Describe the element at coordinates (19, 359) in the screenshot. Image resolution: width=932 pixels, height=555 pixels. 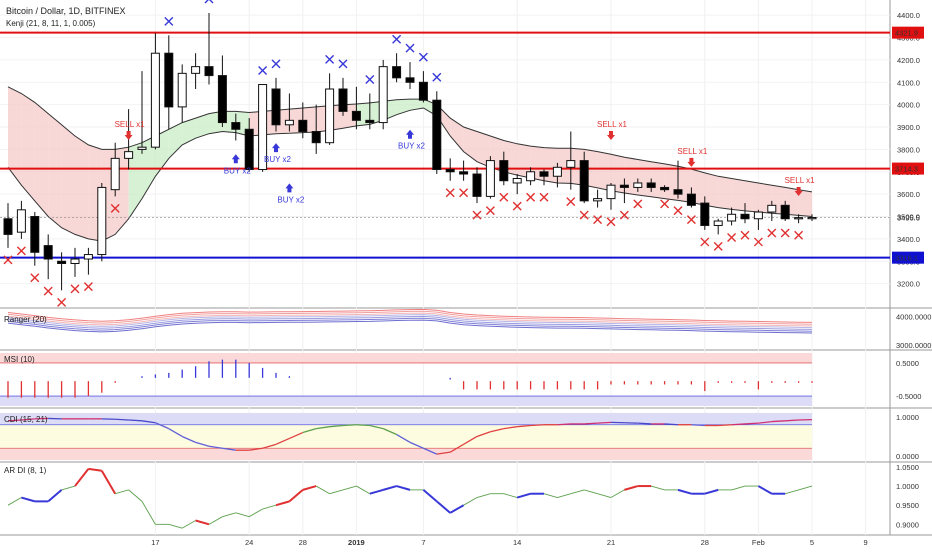
I see `msi-title: MSI (10)` at that location.